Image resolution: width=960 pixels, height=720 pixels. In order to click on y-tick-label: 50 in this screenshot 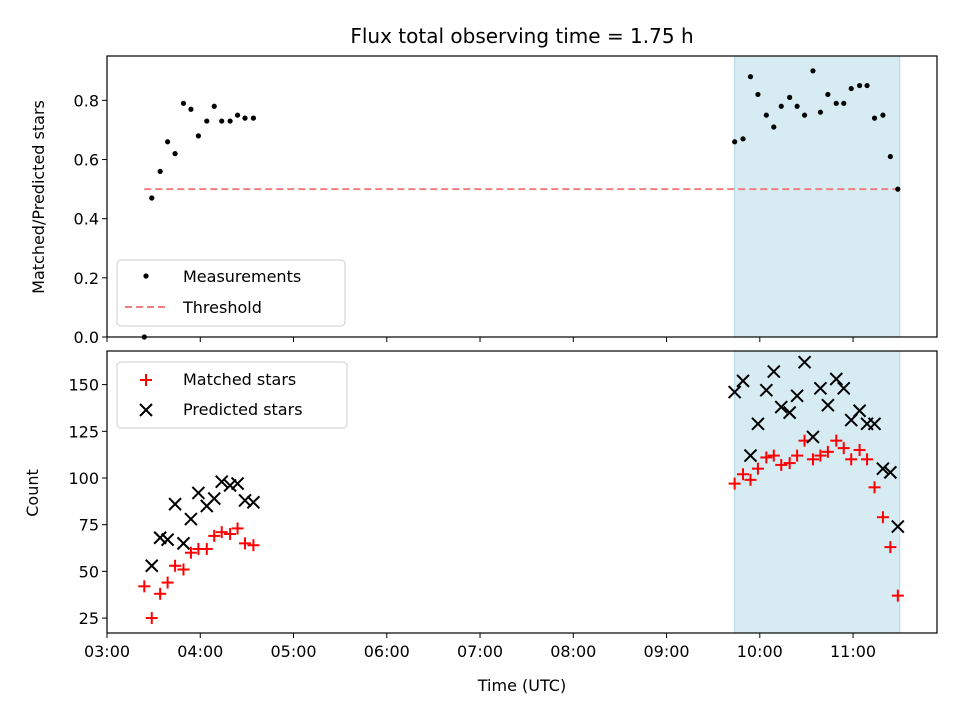, I will do `click(89, 571)`.